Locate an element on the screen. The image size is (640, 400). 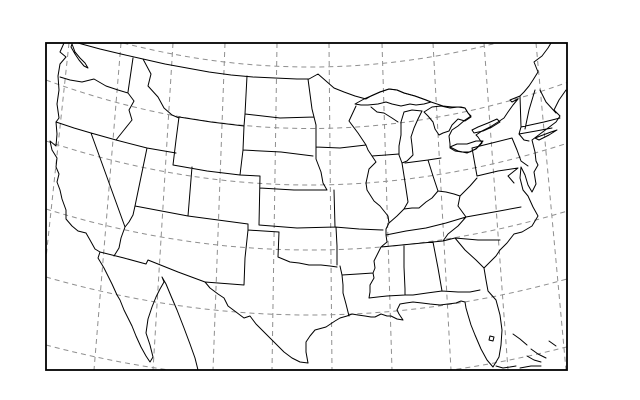
lake-erie is located at coordinates (466, 147).